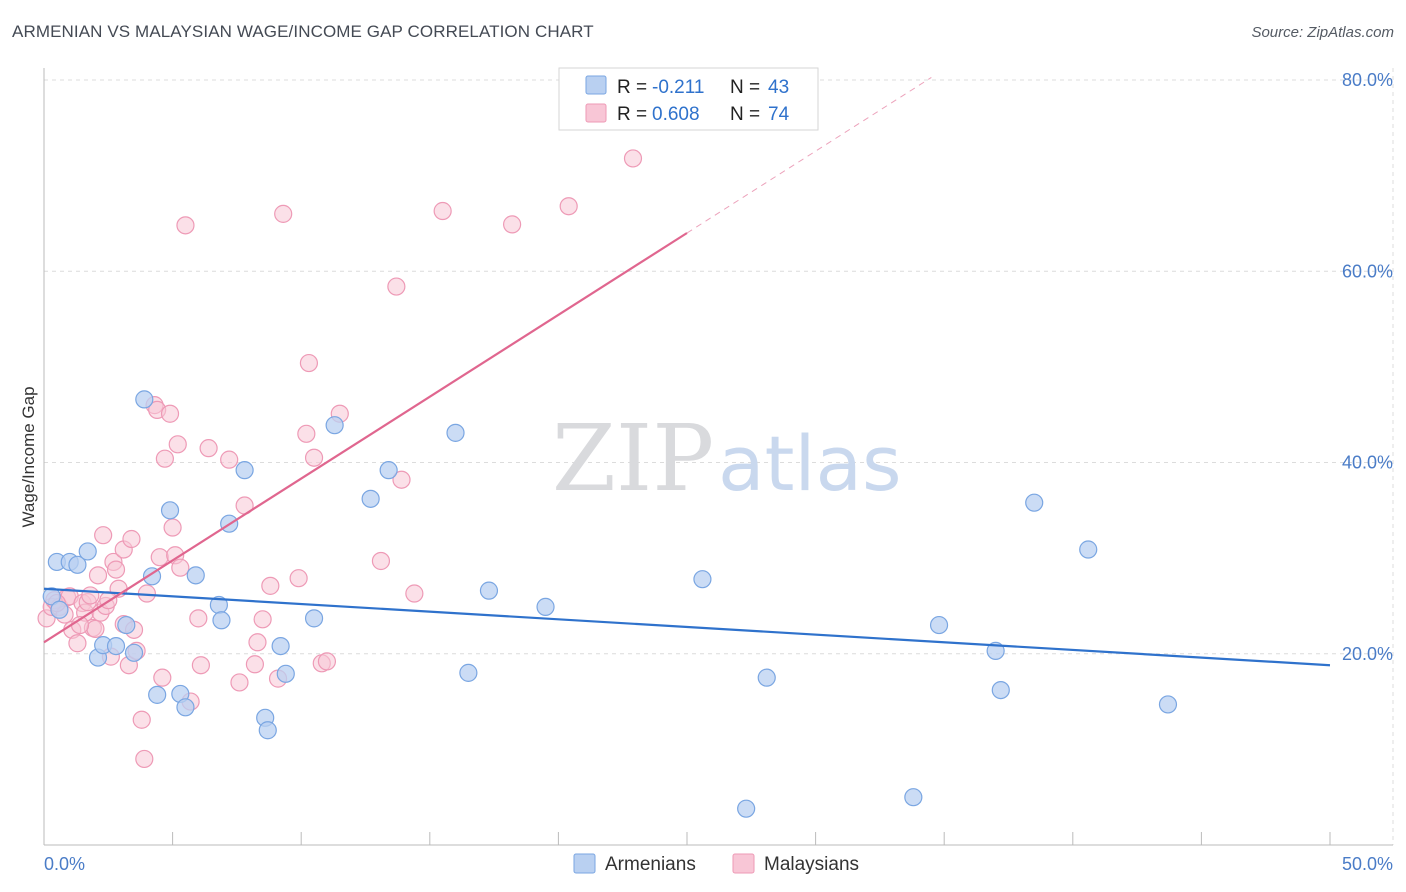 This screenshot has width=1406, height=892. I want to click on y-tick-label: 20.0%, so click(1367, 654).